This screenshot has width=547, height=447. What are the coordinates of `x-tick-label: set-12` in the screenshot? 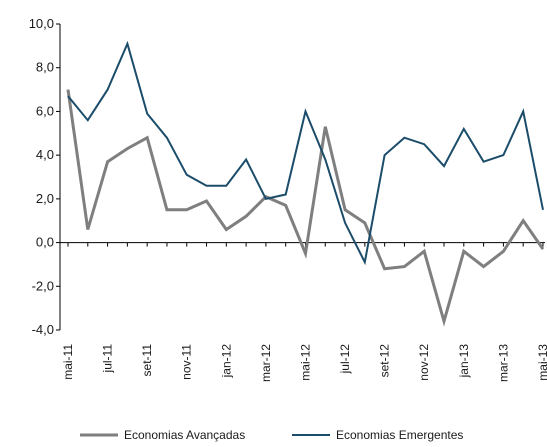 It's located at (385, 361).